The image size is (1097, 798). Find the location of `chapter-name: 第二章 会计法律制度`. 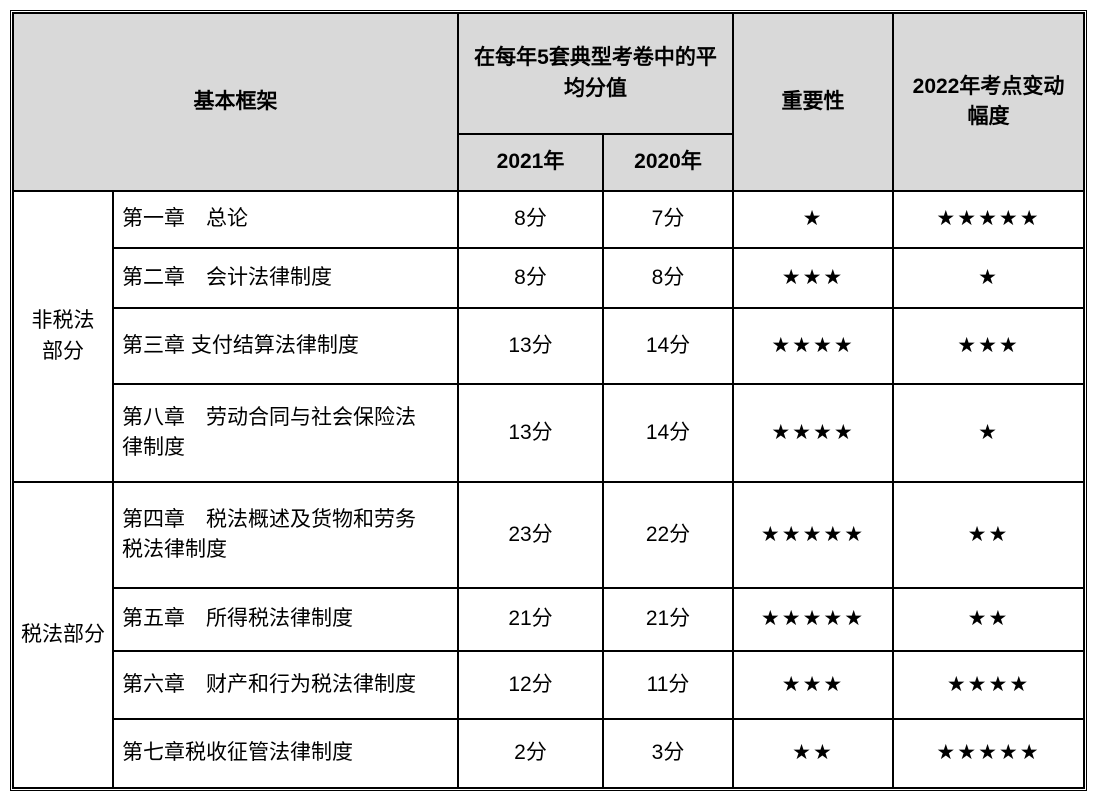

chapter-name: 第二章 会计法律制度 is located at coordinates (285, 278).